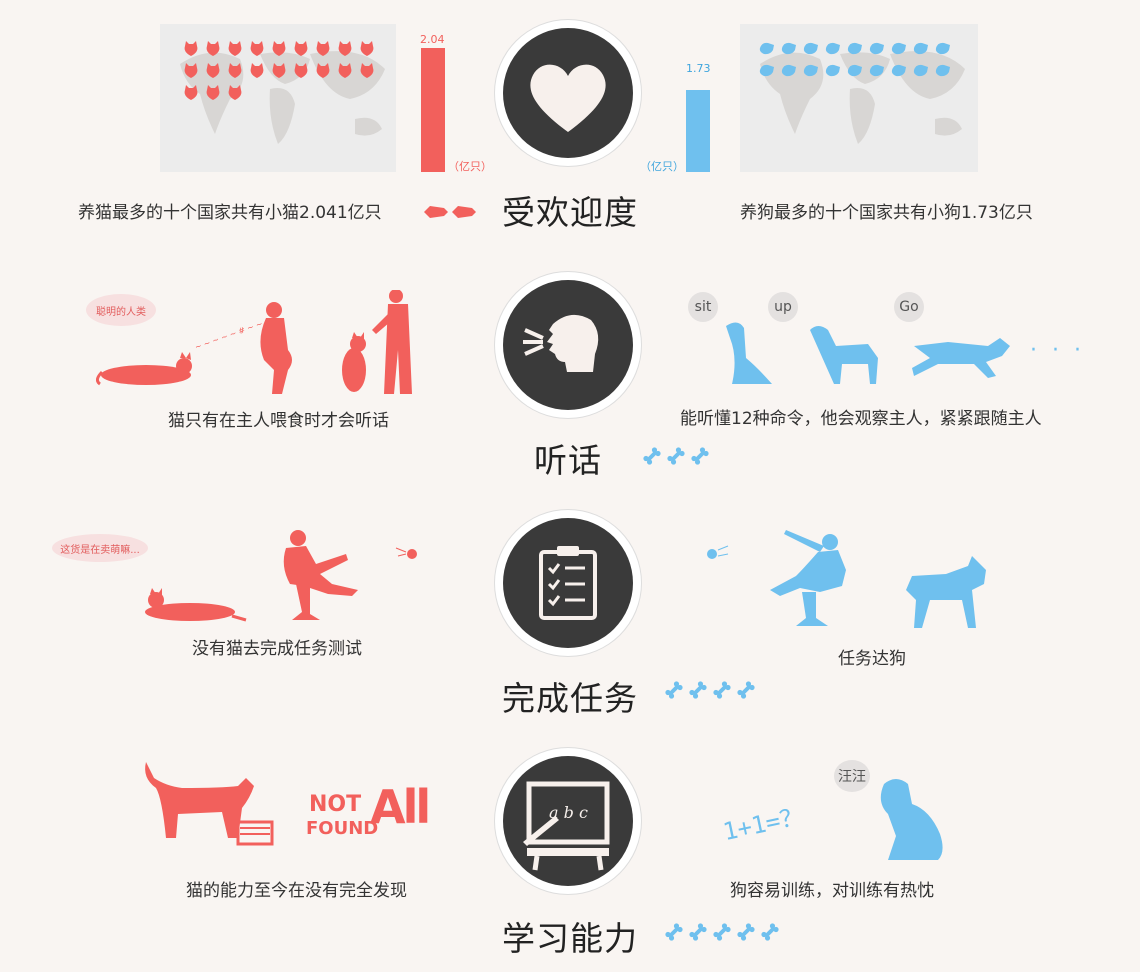  What do you see at coordinates (342, 828) in the screenshot?
I see `not-found-line2: FOUND` at bounding box center [342, 828].